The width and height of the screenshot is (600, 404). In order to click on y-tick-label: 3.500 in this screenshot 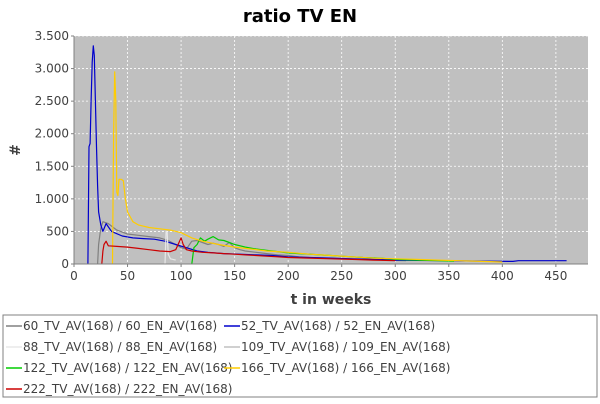, I will do `click(52, 36)`.